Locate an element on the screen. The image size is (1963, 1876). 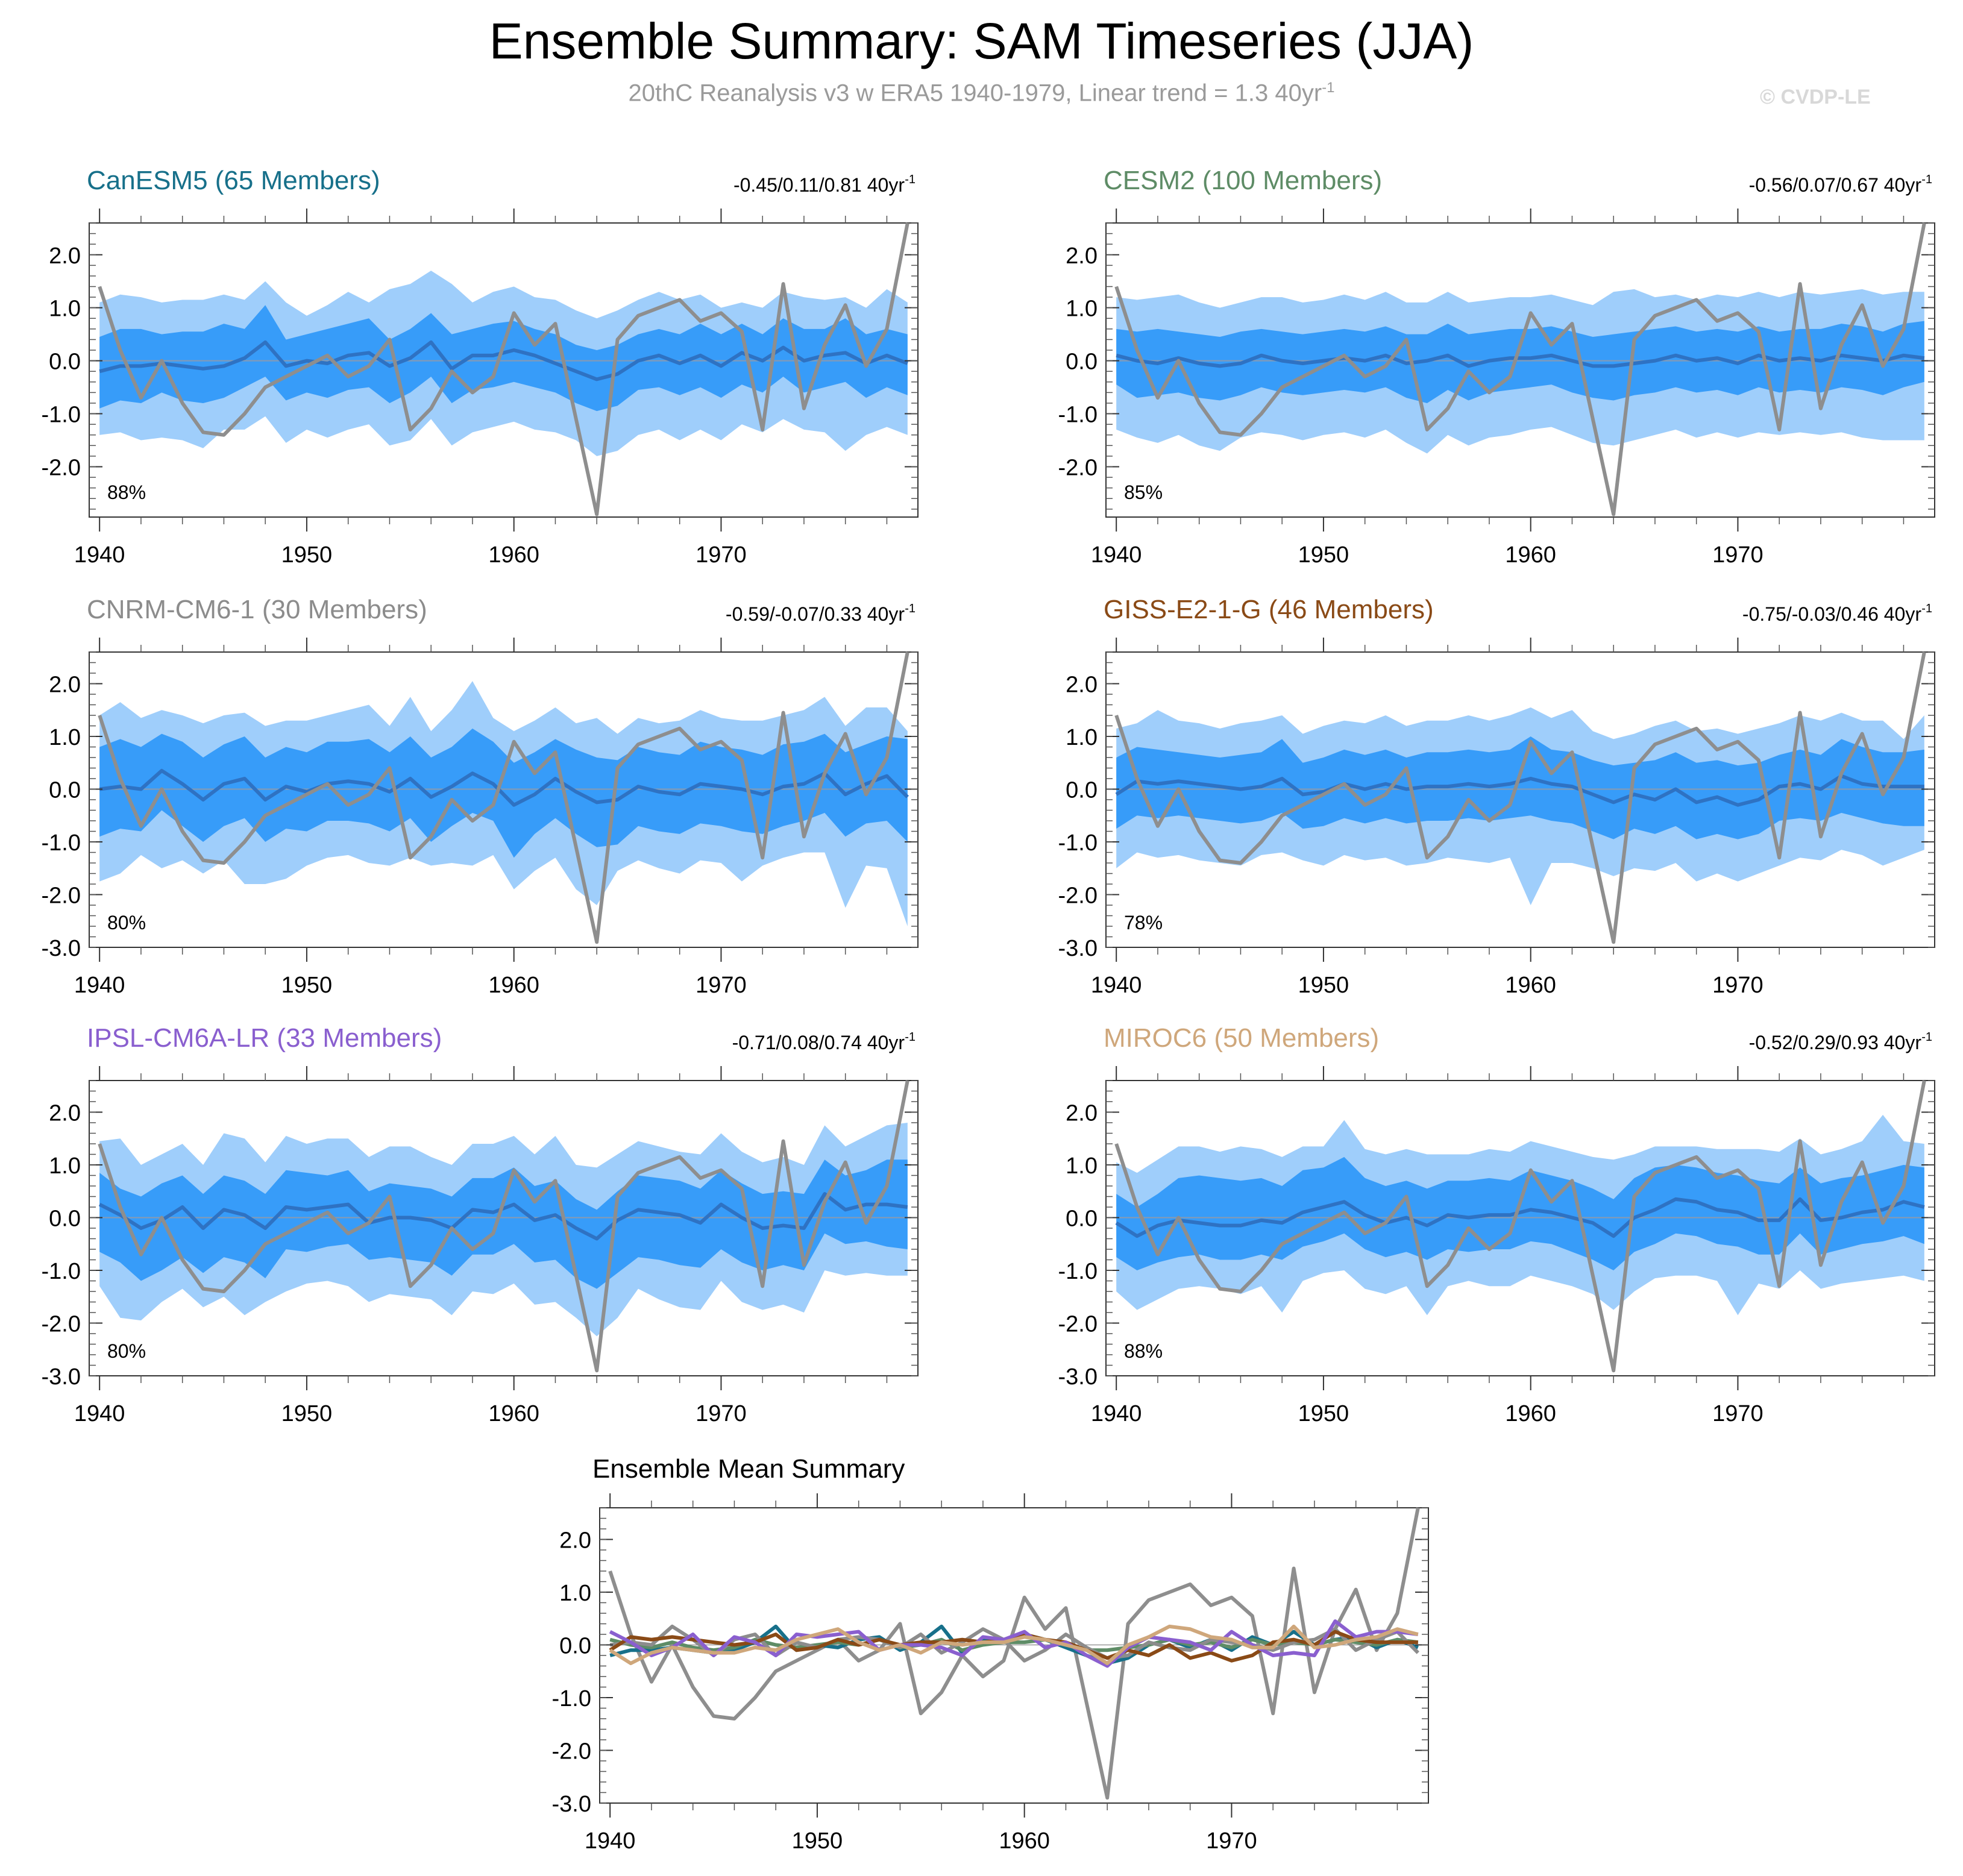
panel-title: CNRM-CM6-1 (30 Members) is located at coordinates (257, 609).